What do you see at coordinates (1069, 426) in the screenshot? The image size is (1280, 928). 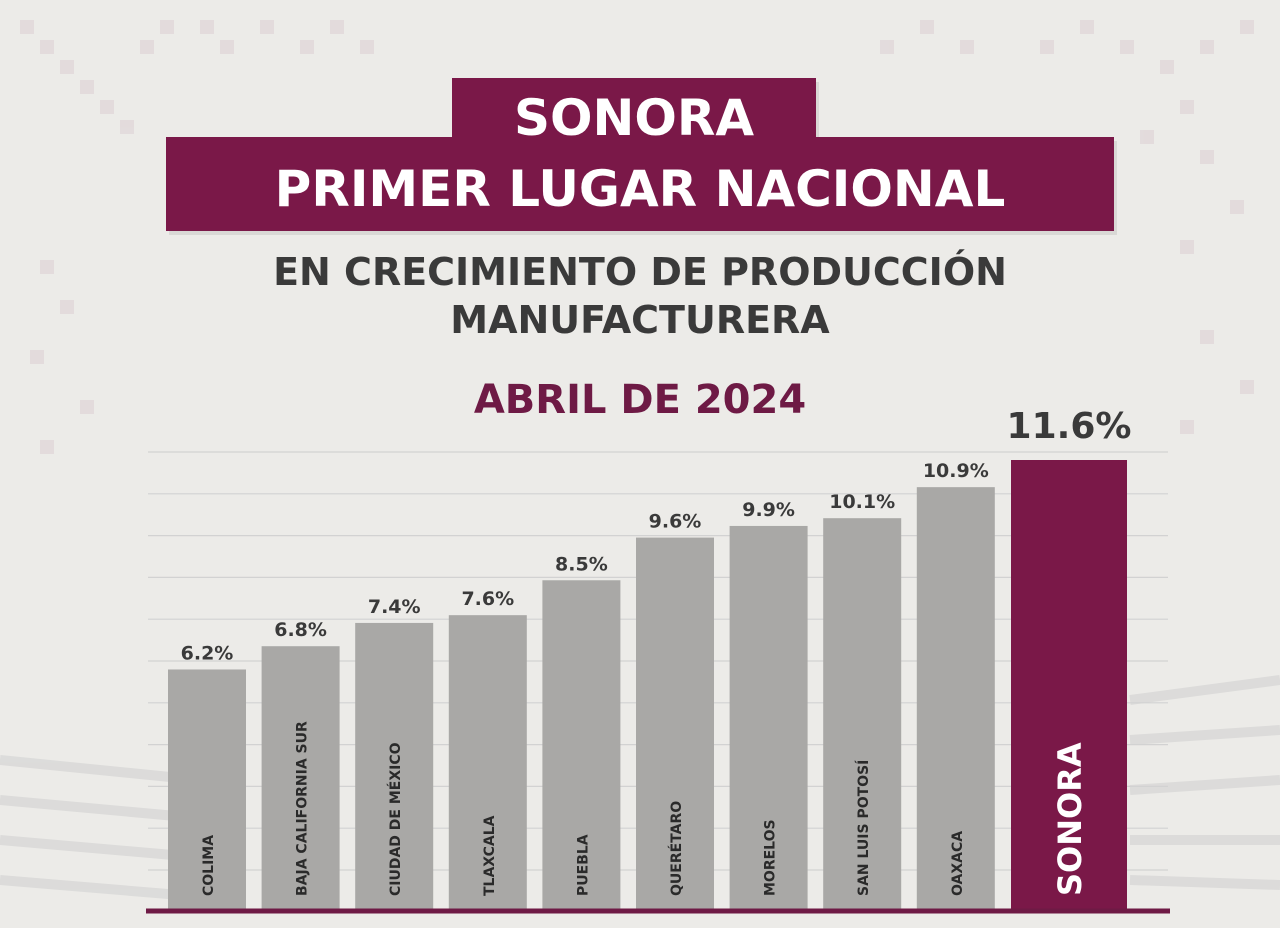 I see `bar-value-label: 11.6%` at bounding box center [1069, 426].